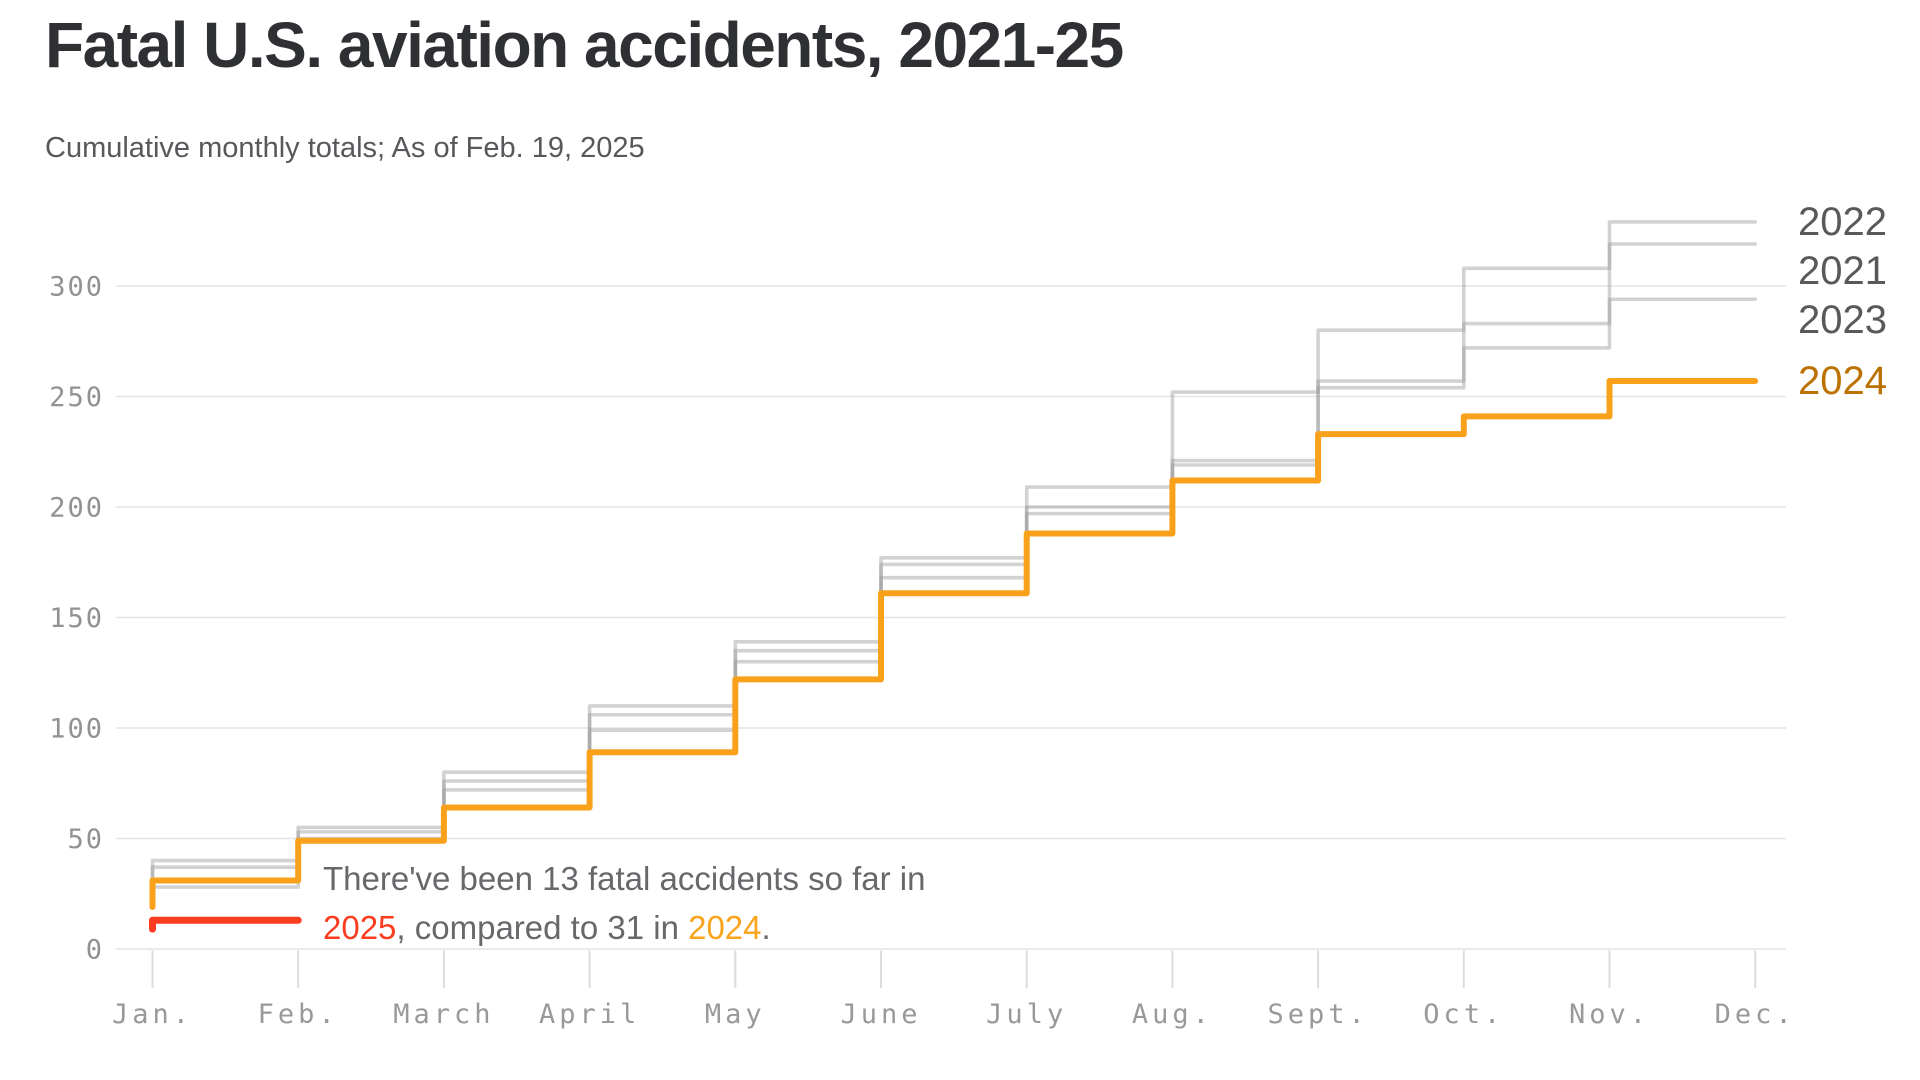 The height and width of the screenshot is (1080, 1920). I want to click on y-axis-label-300: 300, so click(76, 287).